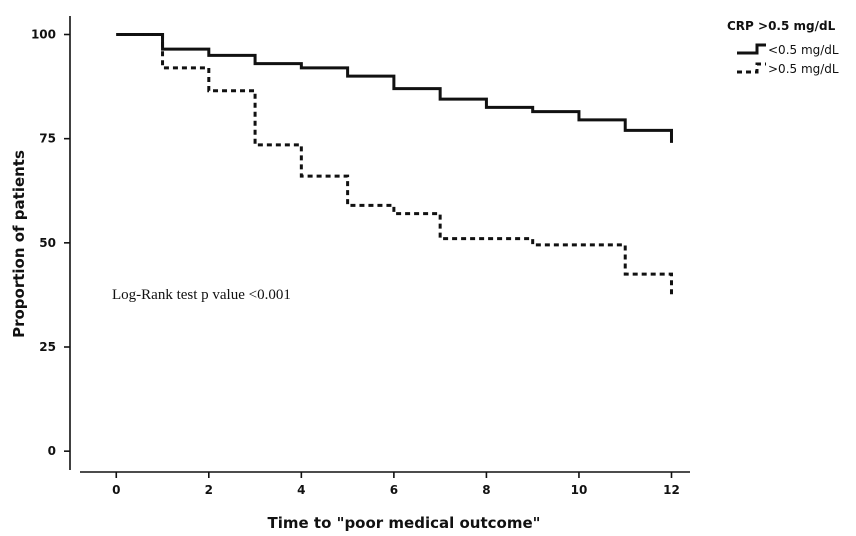 The width and height of the screenshot is (856, 536). Describe the element at coordinates (404, 523) in the screenshot. I see `x-axis-title: Time to "poor medical outcome"` at that location.